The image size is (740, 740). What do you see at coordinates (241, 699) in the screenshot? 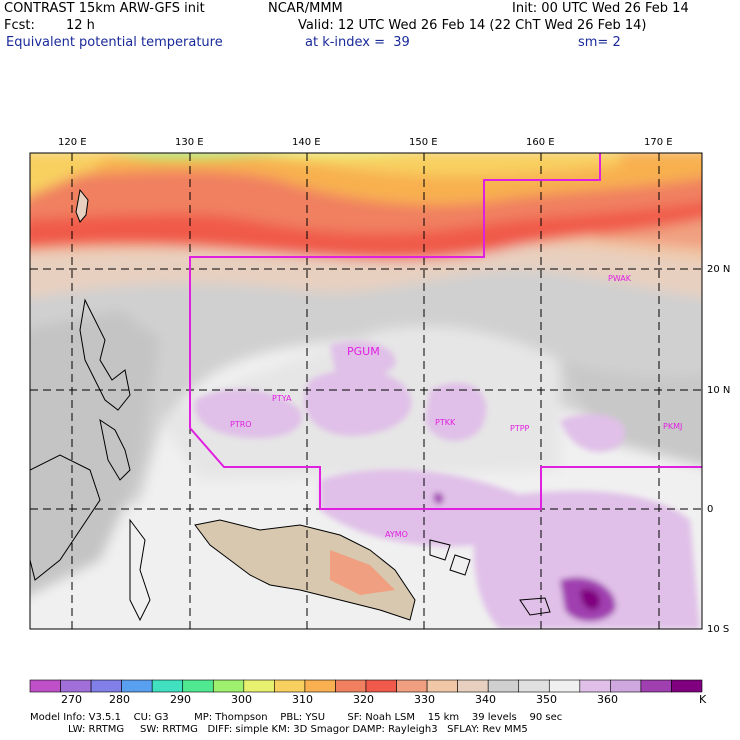
I see `colorbar-label: 300` at bounding box center [241, 699].